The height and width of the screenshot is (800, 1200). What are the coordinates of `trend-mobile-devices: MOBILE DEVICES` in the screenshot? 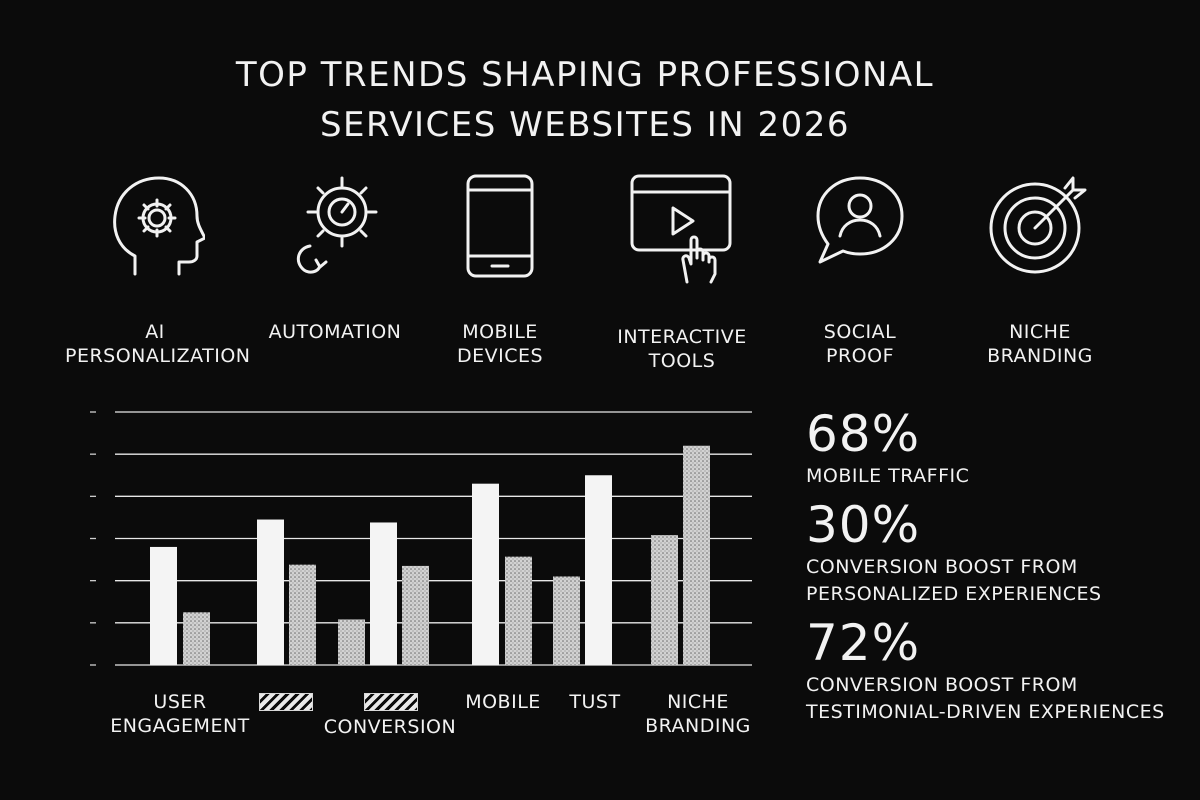 It's located at (500, 269).